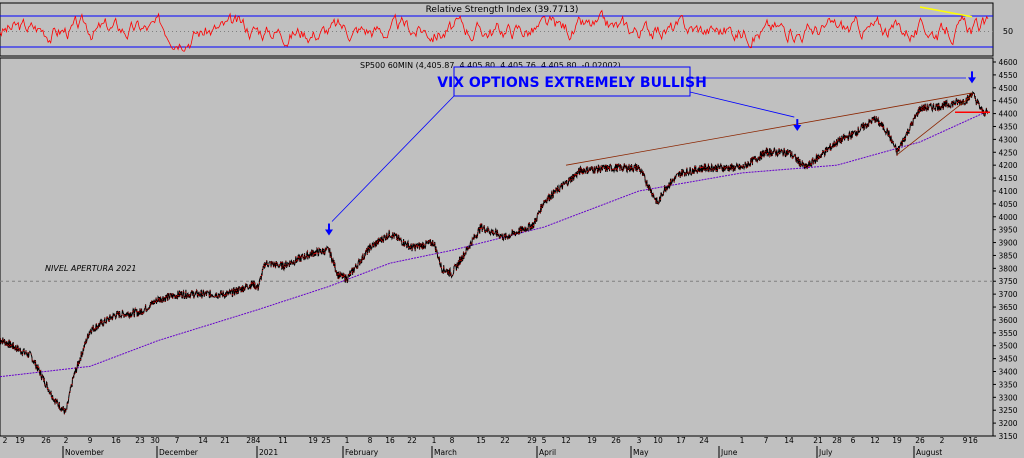  I want to click on rsi-panel: Relative Strength Index (39.7713) 50, so click(506, 29).